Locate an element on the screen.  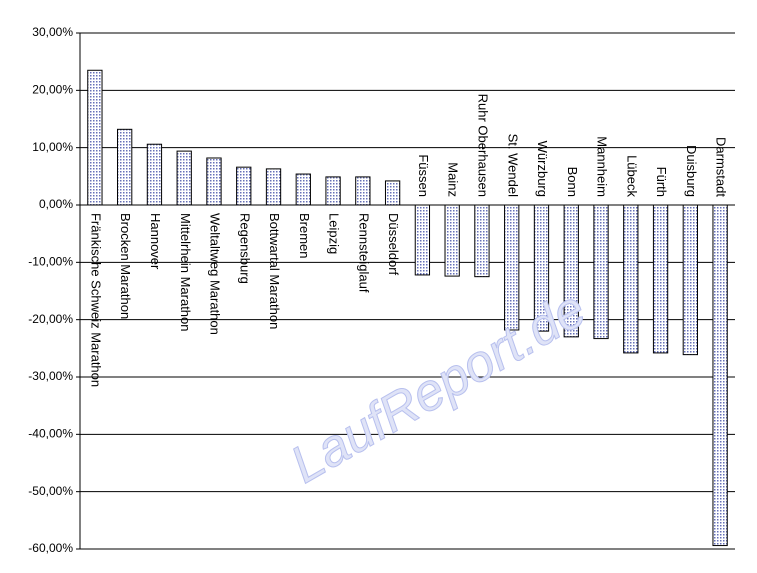
y-tick-label: -10,00% is located at coordinates (50, 262).